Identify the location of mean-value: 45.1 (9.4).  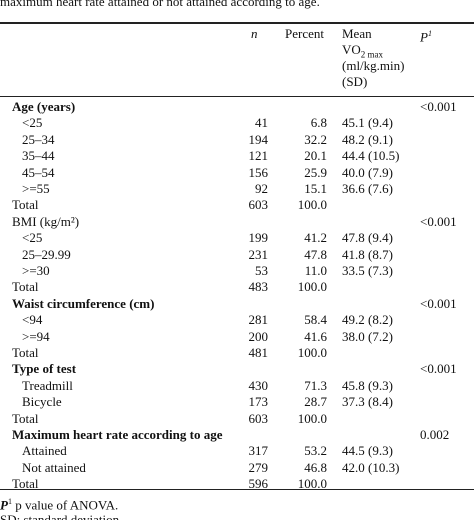
(367, 123).